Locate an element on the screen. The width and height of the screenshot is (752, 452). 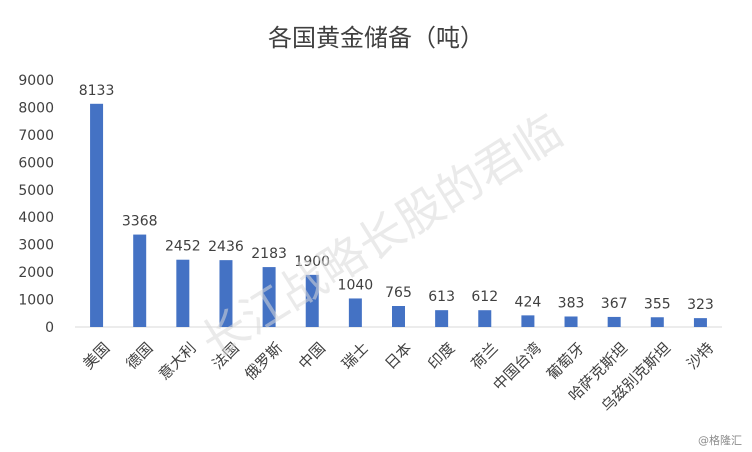
y-tick-label: 5000 is located at coordinates (36, 191).